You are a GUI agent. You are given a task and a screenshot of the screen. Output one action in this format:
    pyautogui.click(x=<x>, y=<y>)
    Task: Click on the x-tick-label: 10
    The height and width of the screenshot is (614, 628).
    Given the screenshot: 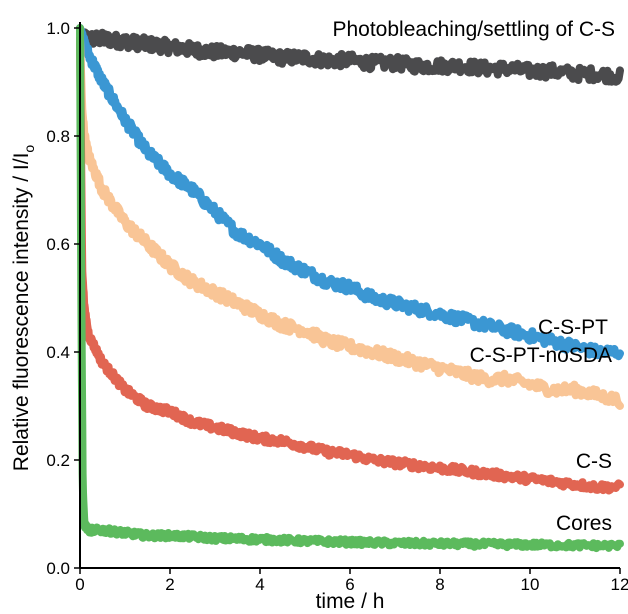 What is the action you would take?
    pyautogui.click(x=530, y=584)
    